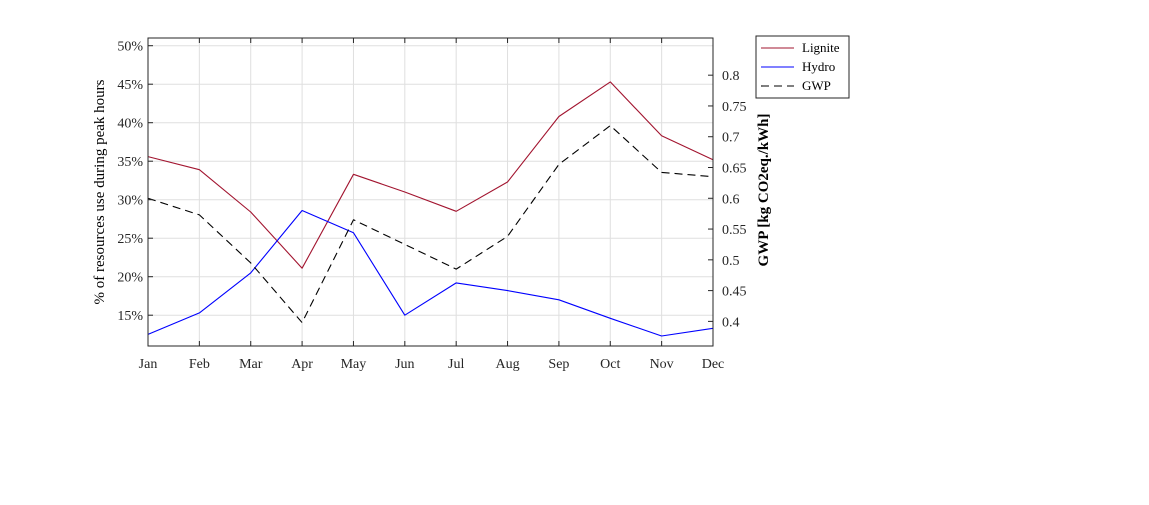 Image resolution: width=1149 pixels, height=505 pixels. I want to click on x-tick-label: Jan, so click(148, 364).